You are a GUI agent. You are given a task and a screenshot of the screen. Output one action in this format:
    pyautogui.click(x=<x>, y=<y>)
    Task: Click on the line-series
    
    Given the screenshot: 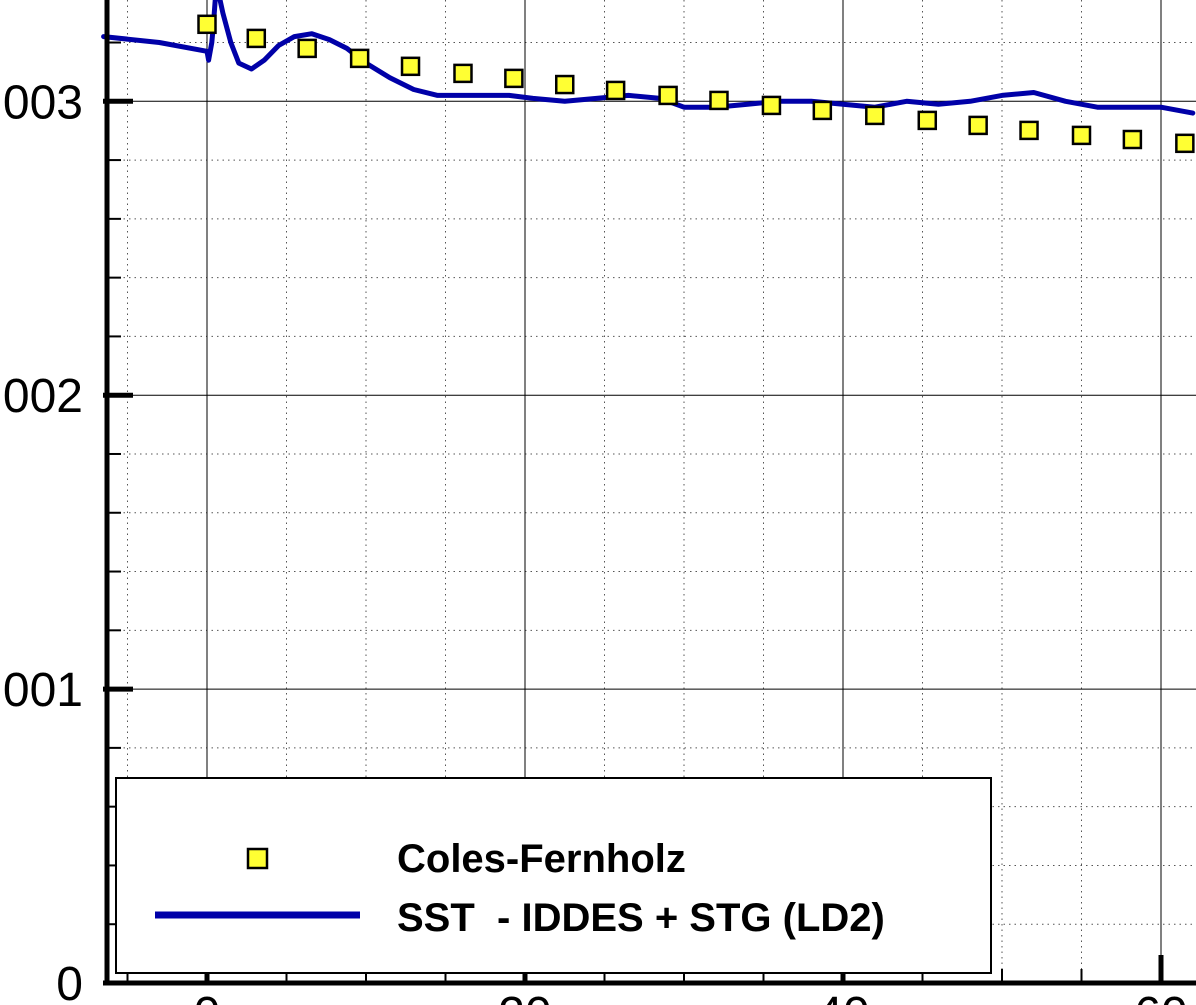 What is the action you would take?
    pyautogui.click(x=648, y=58)
    